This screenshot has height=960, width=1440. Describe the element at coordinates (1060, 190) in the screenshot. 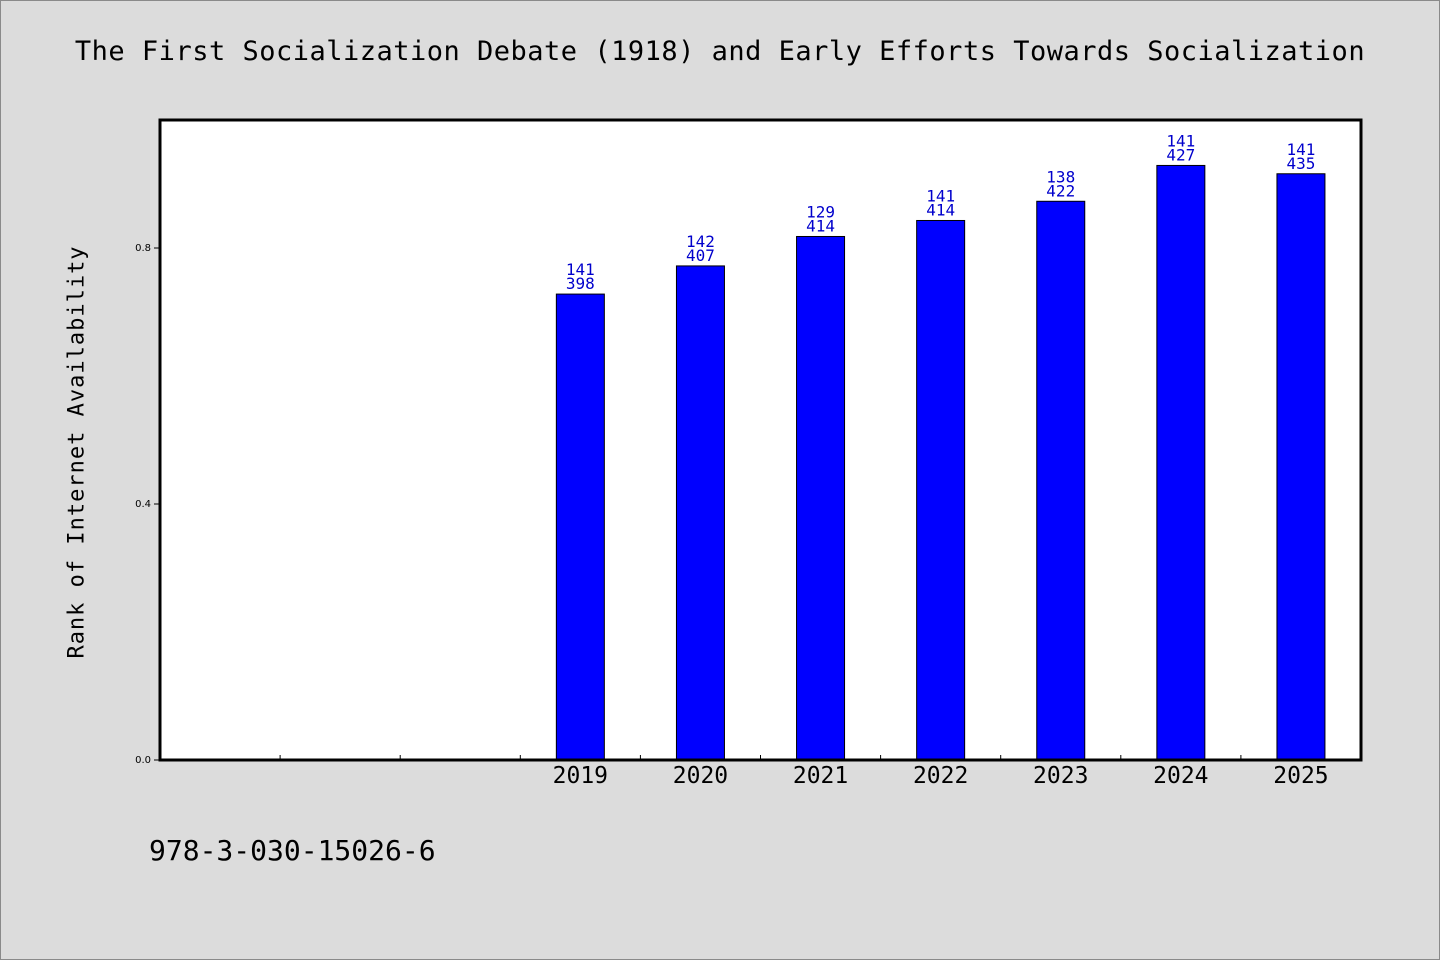

I see `bar-label-bottom: 422` at that location.